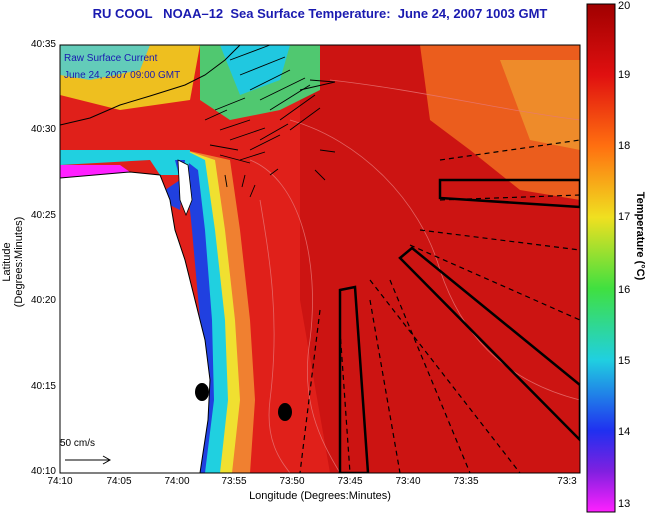 The image size is (651, 518). What do you see at coordinates (624, 432) in the screenshot?
I see `colorbar-tick: 14` at bounding box center [624, 432].